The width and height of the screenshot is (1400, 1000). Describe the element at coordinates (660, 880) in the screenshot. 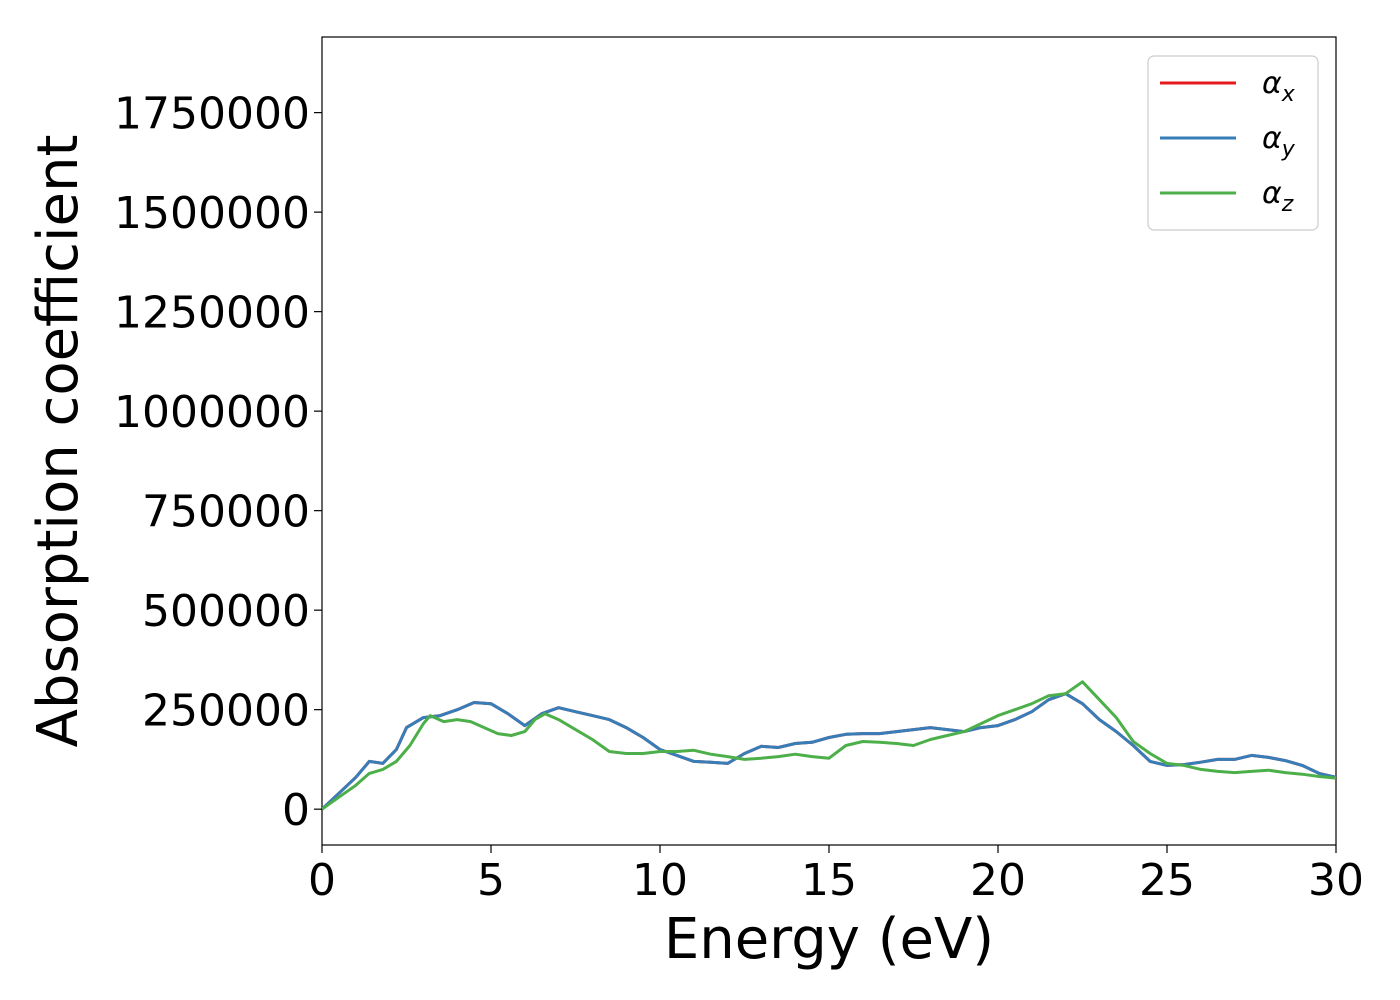

I see `x-tick-label: 10` at that location.